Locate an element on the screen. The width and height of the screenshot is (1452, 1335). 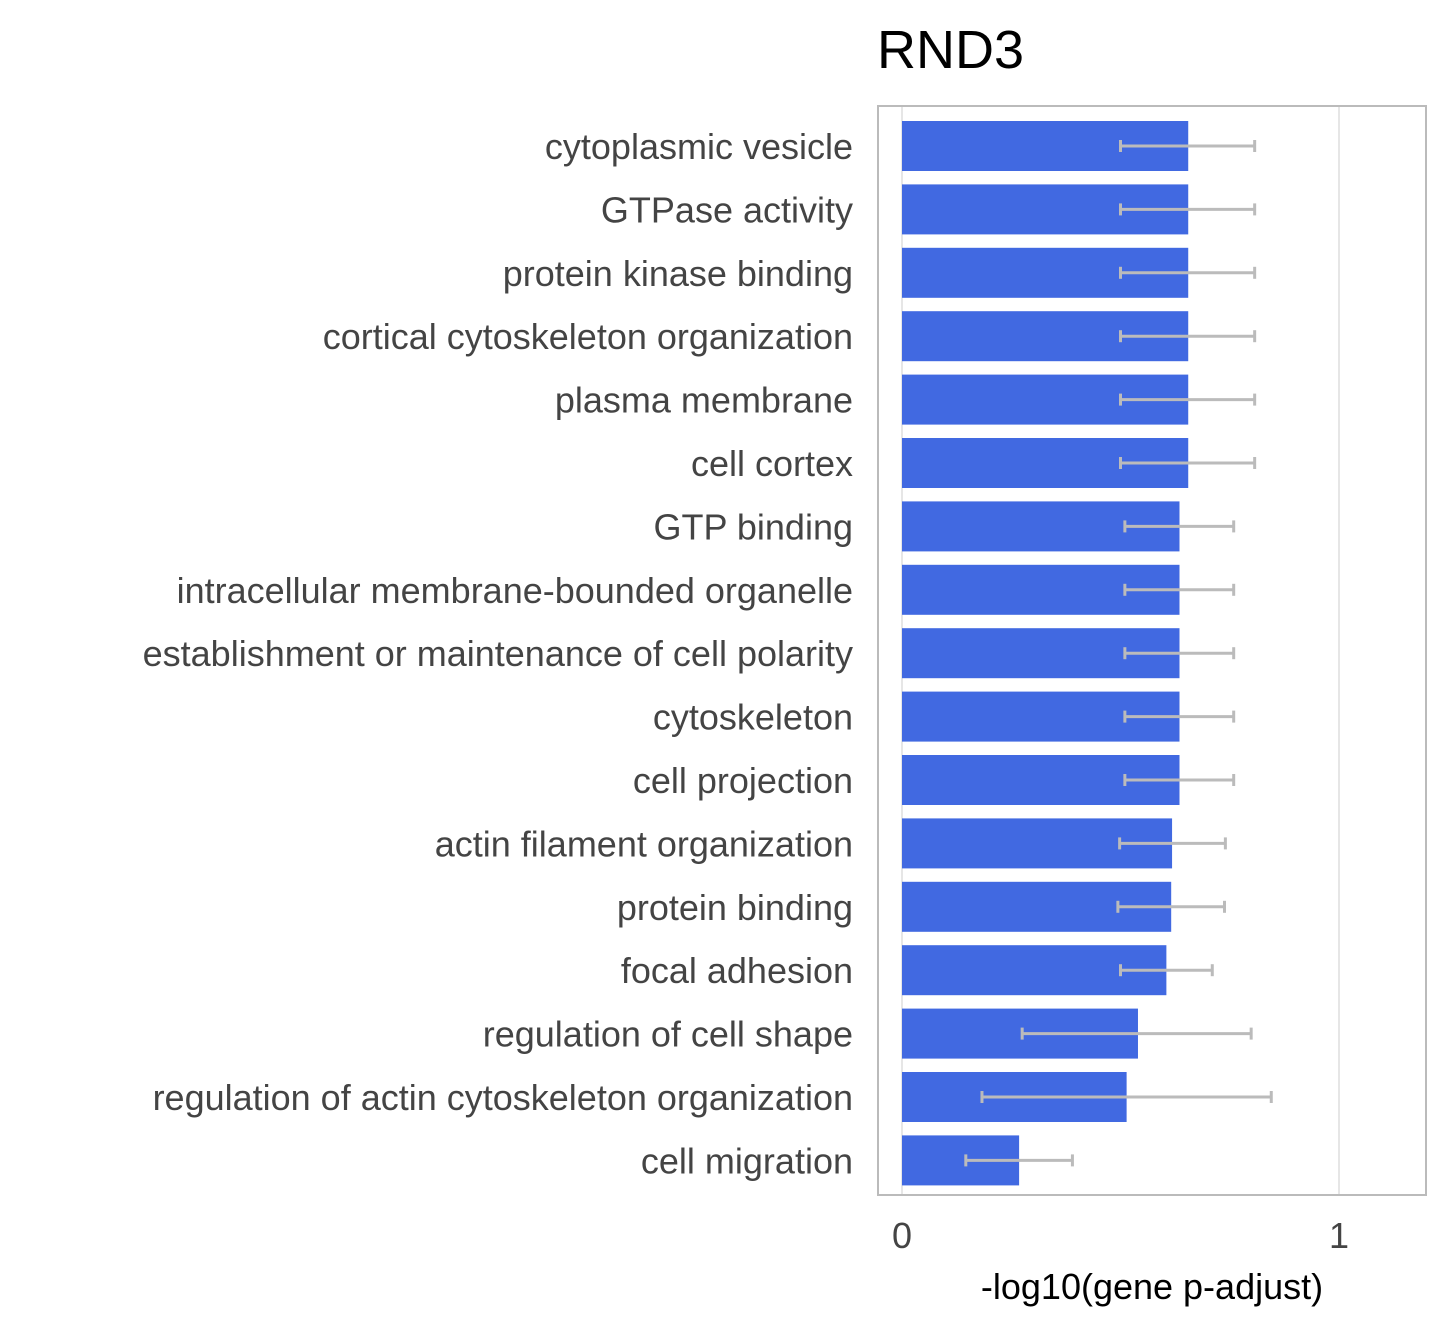
category-label: cytoplasmic vesicle is located at coordinates (699, 146).